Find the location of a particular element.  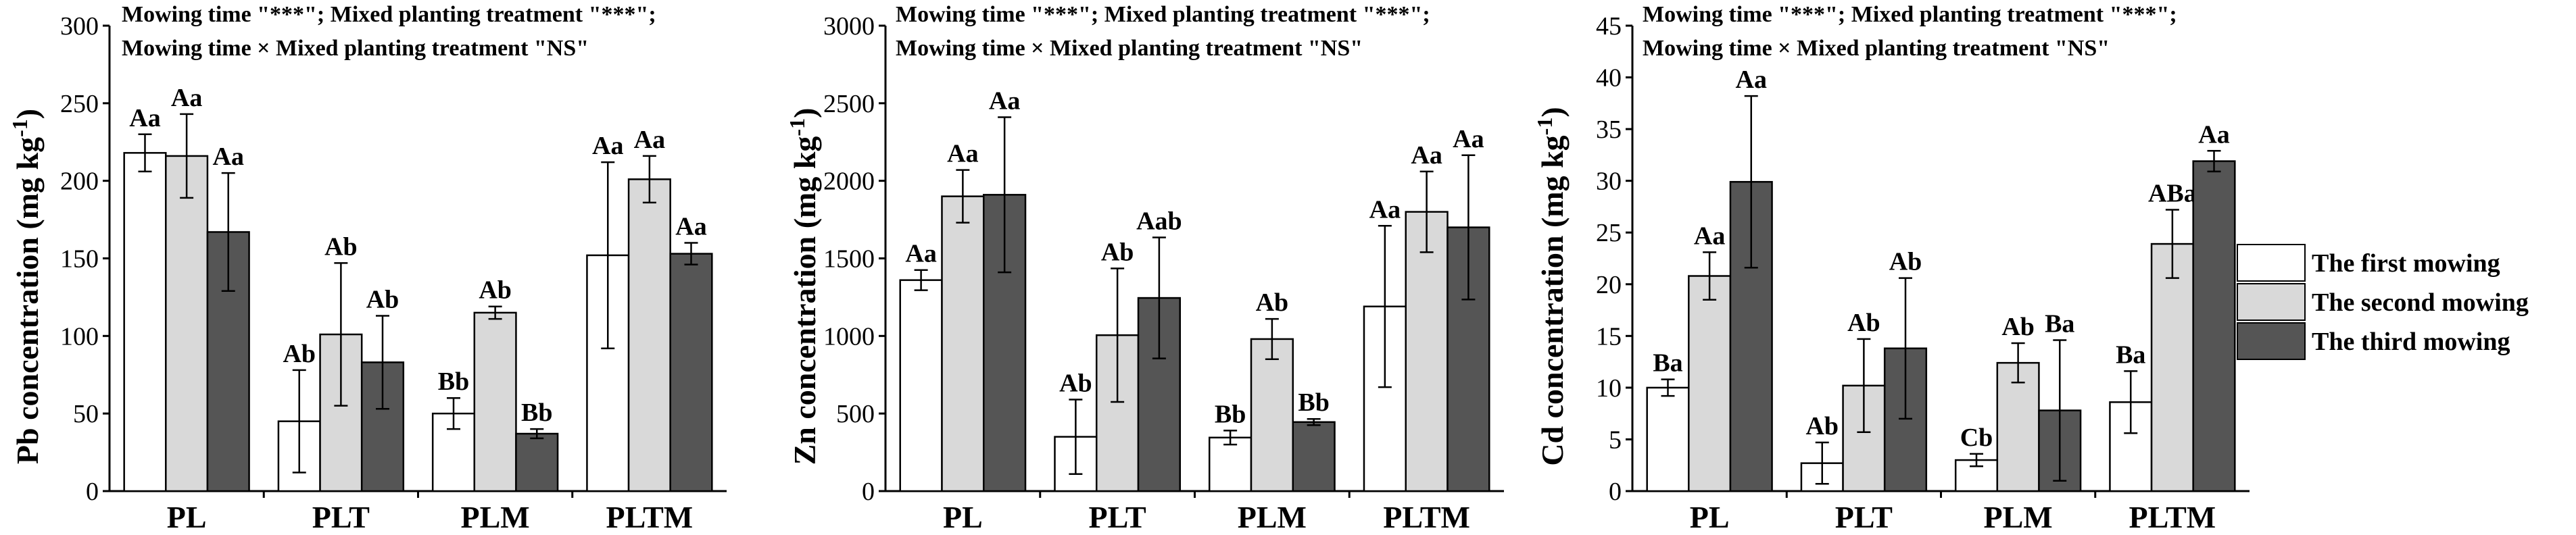

y-axis-label: Cd concentration (mg kg-1) is located at coordinates (1551, 286).